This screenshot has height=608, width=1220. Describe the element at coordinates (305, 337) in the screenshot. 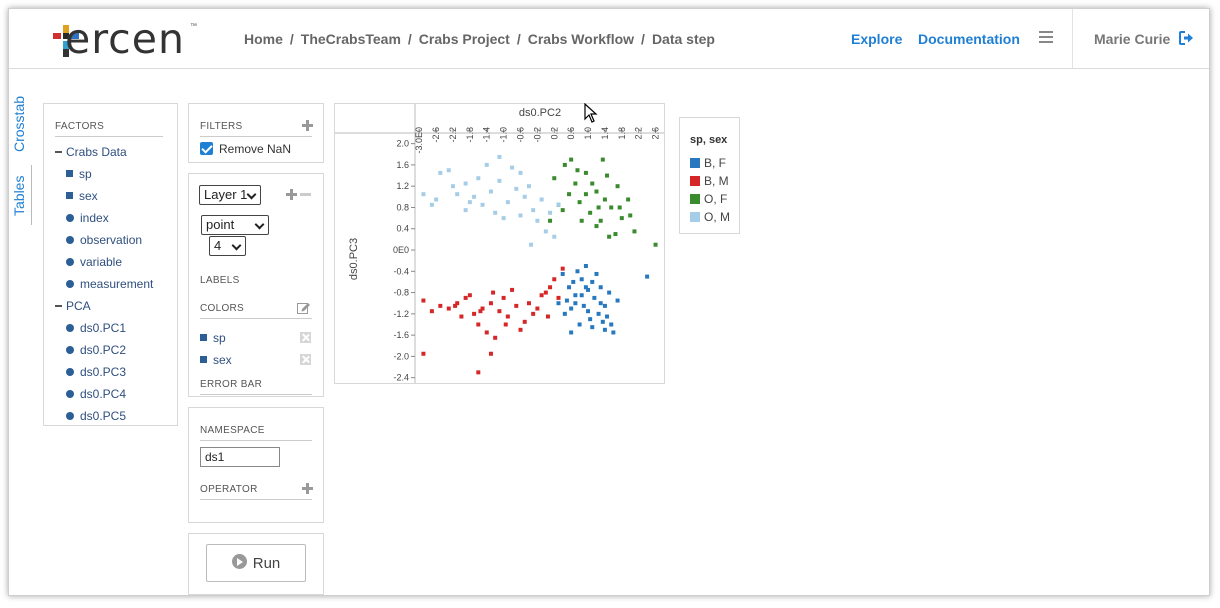

I see `remove-color-sp-icon` at that location.